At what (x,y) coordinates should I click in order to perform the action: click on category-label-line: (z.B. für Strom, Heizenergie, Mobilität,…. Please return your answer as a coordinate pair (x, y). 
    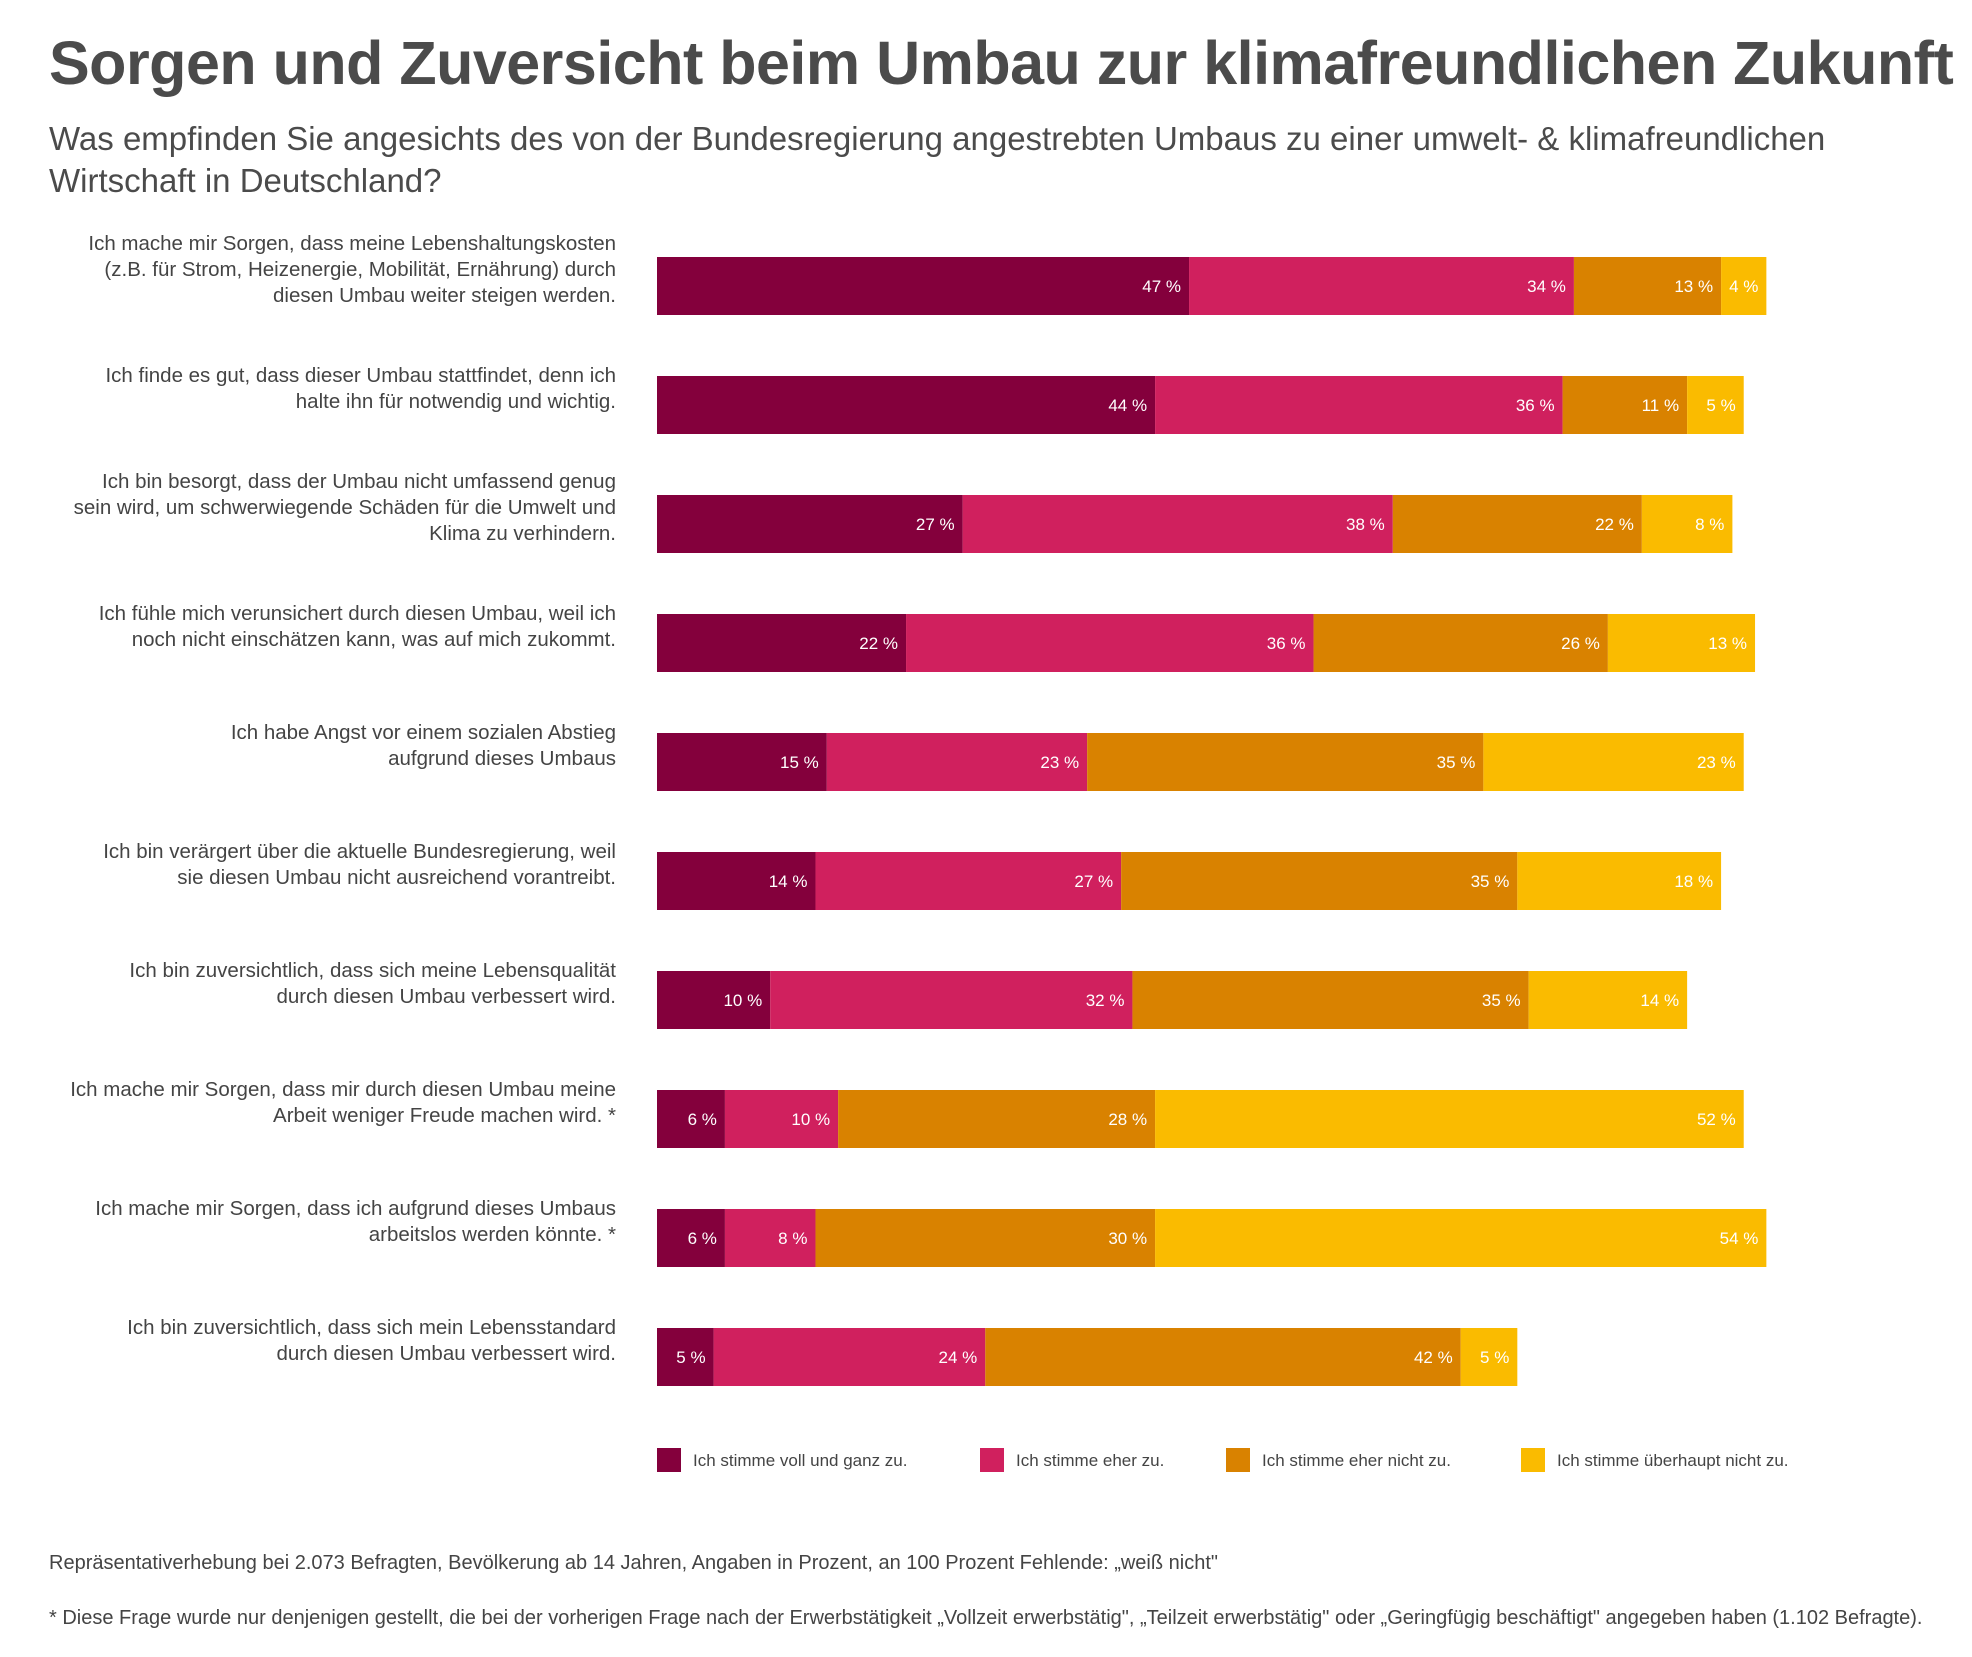
    Looking at the image, I should click on (360, 269).